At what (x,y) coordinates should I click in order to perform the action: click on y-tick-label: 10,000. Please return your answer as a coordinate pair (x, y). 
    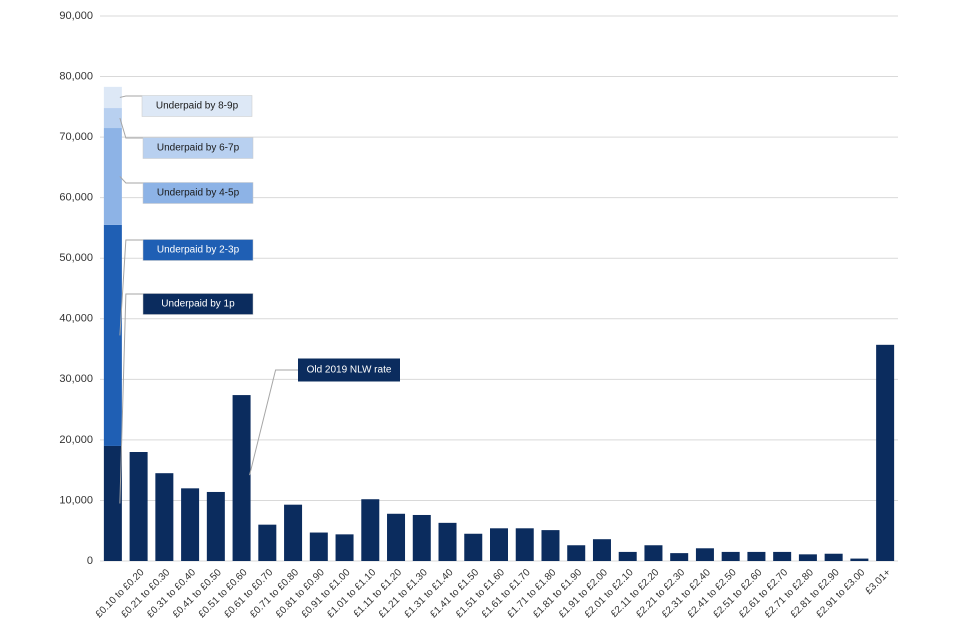
    Looking at the image, I should click on (76, 500).